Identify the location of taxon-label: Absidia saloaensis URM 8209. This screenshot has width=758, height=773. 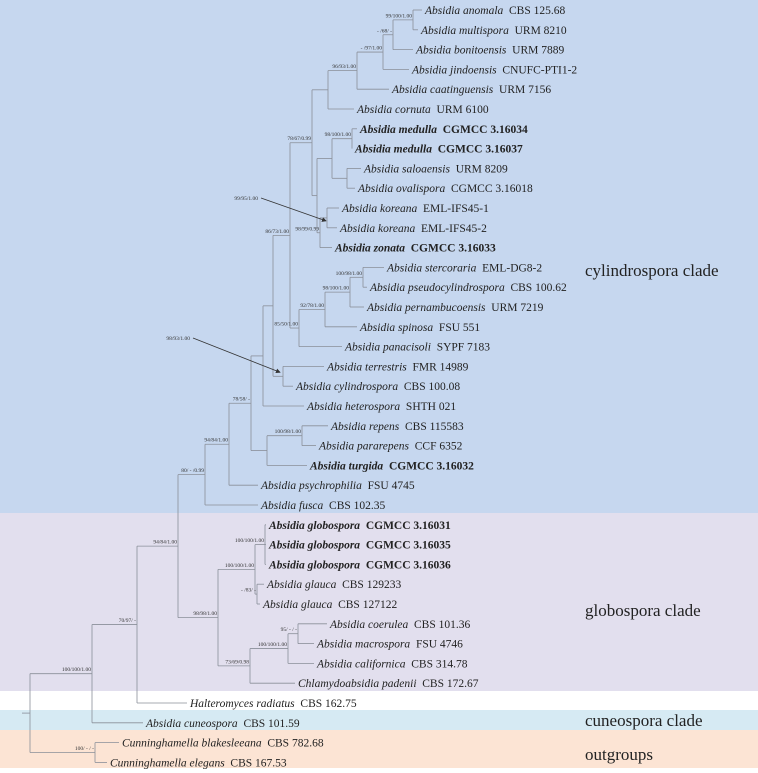
(435, 169).